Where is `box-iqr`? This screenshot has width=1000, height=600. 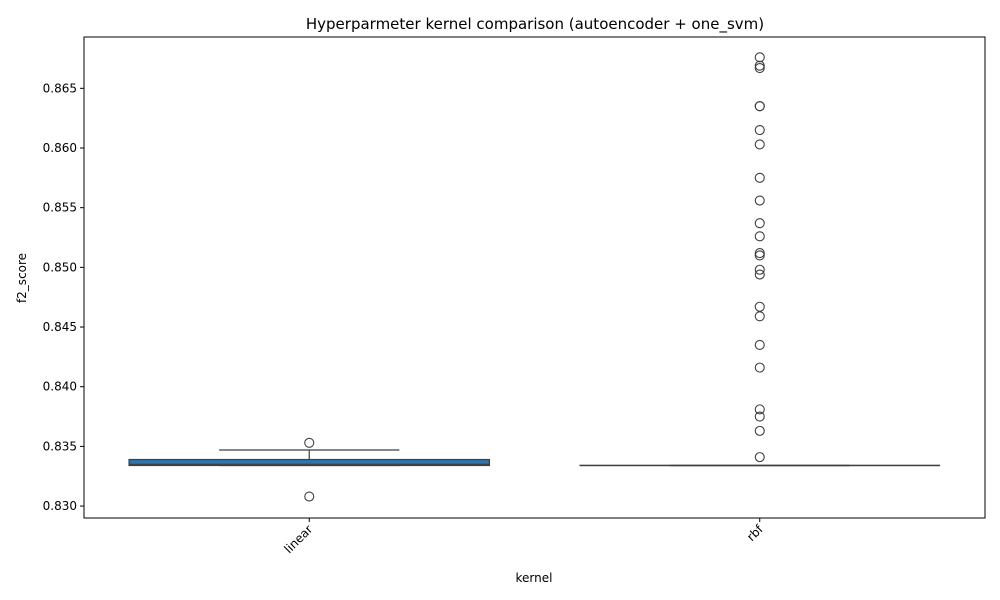 box-iqr is located at coordinates (309, 462).